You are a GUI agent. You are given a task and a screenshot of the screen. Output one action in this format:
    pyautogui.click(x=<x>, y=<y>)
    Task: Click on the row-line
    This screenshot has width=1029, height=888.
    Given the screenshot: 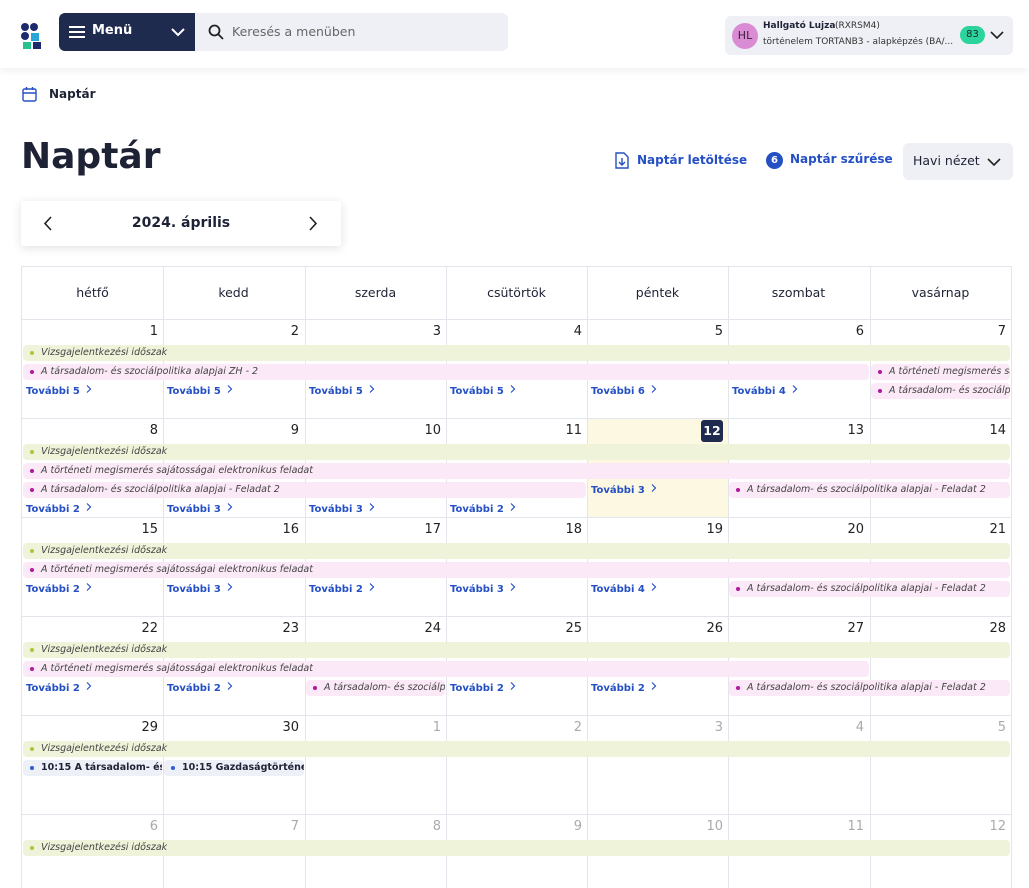 What is the action you would take?
    pyautogui.click(x=516, y=814)
    